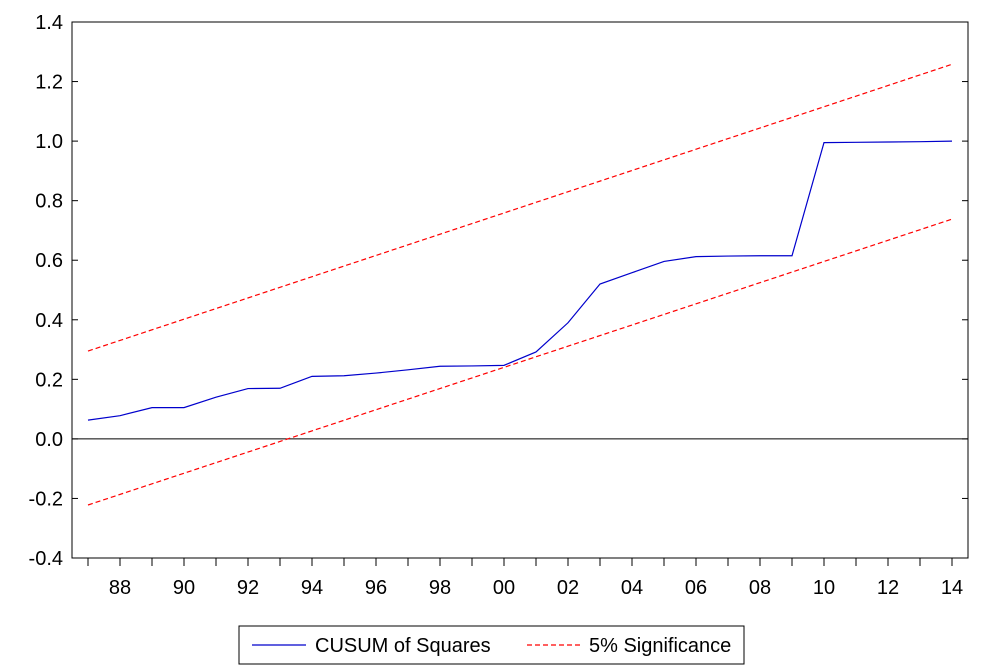 The width and height of the screenshot is (984, 671). What do you see at coordinates (888, 588) in the screenshot?
I see `x-tick-label: 12` at bounding box center [888, 588].